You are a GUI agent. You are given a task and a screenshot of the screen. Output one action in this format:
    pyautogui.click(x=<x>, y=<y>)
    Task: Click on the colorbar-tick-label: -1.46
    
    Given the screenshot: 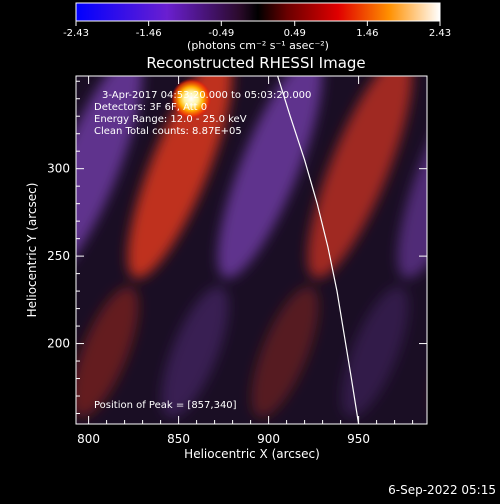 What is the action you would take?
    pyautogui.click(x=149, y=33)
    